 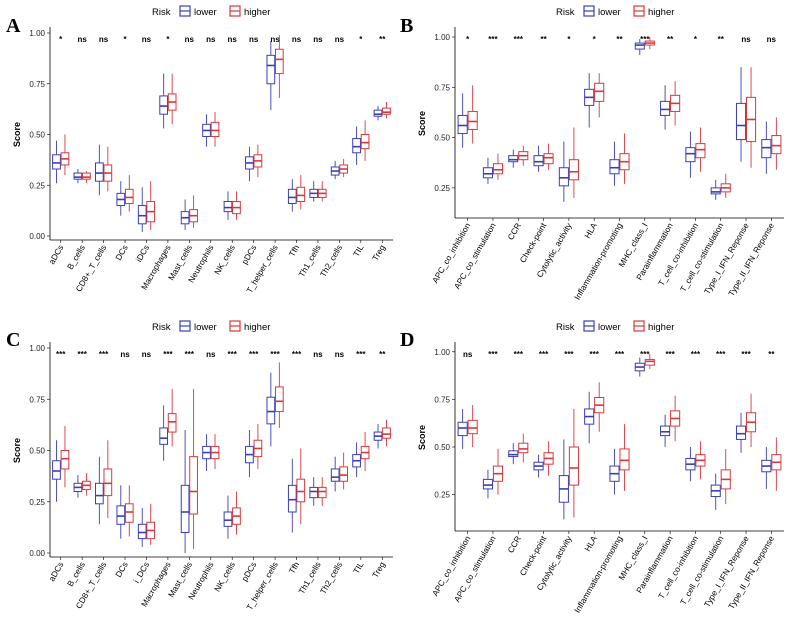 What do you see at coordinates (168, 39) in the screenshot?
I see `significance-macrophages: *` at bounding box center [168, 39].